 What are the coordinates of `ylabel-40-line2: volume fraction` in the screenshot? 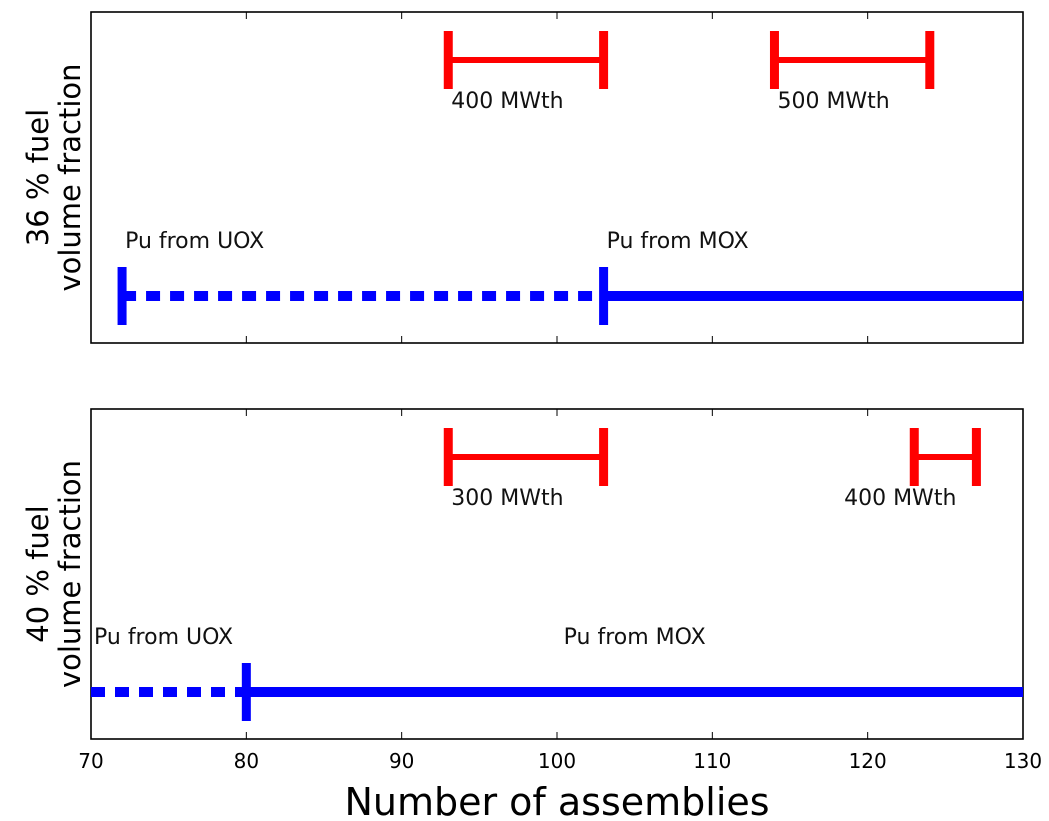 It's located at (70, 574).